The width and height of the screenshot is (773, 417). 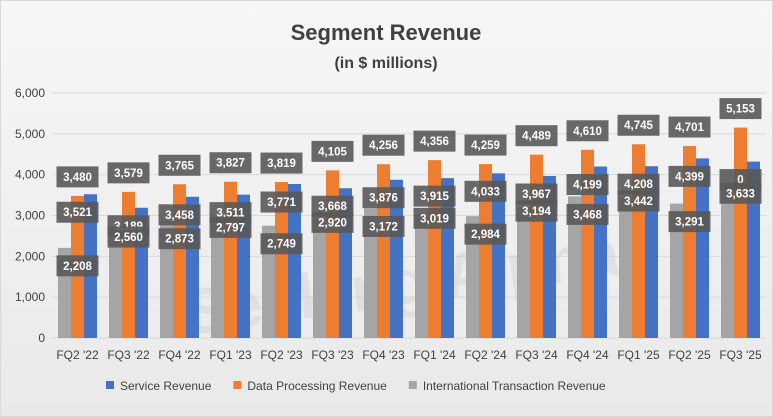 I want to click on data-label: 5,153, so click(x=740, y=109).